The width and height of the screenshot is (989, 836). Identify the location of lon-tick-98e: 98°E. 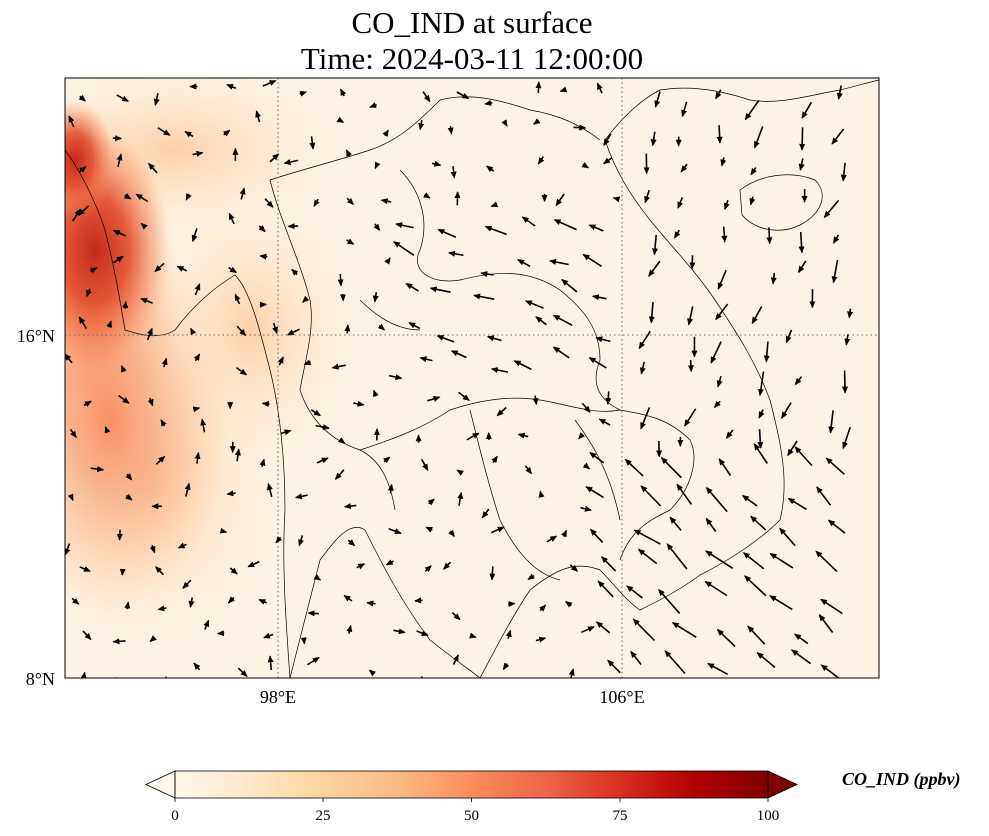
(278, 697).